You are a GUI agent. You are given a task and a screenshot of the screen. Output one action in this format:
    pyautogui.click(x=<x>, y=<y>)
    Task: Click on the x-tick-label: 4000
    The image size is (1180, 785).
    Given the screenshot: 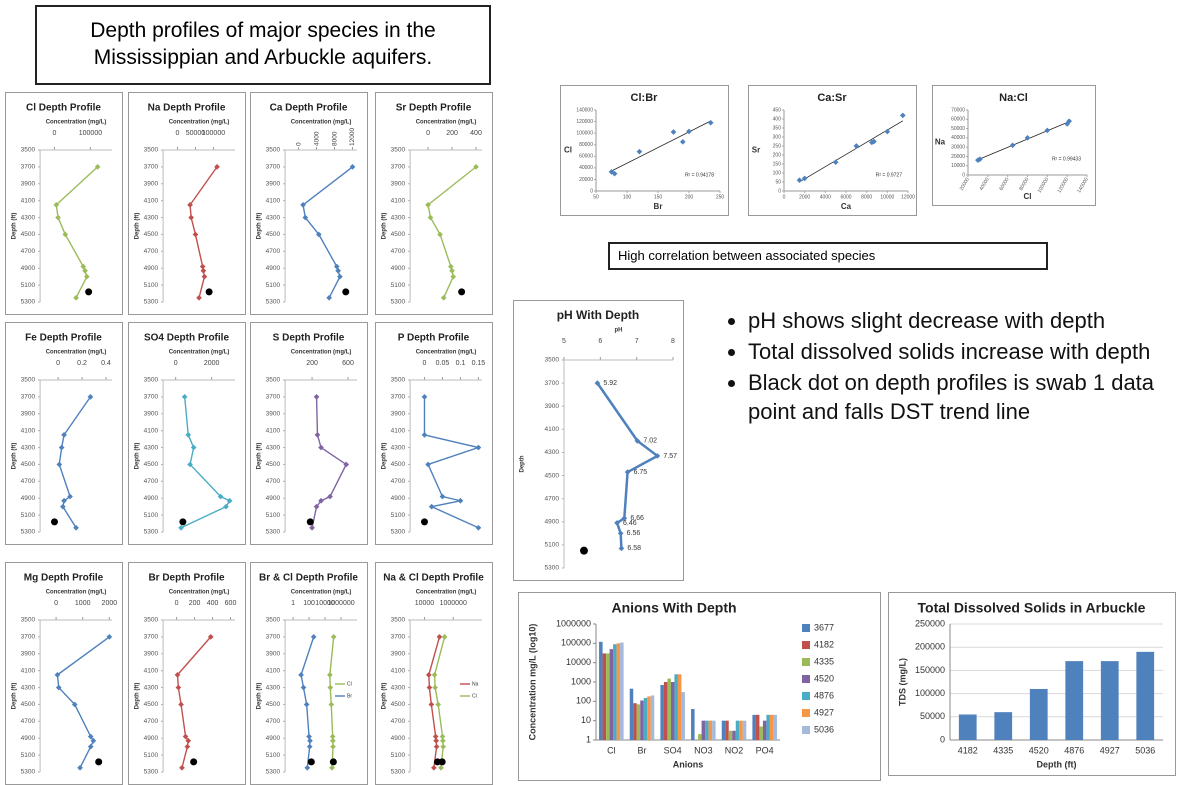 What is the action you would take?
    pyautogui.click(x=316, y=138)
    